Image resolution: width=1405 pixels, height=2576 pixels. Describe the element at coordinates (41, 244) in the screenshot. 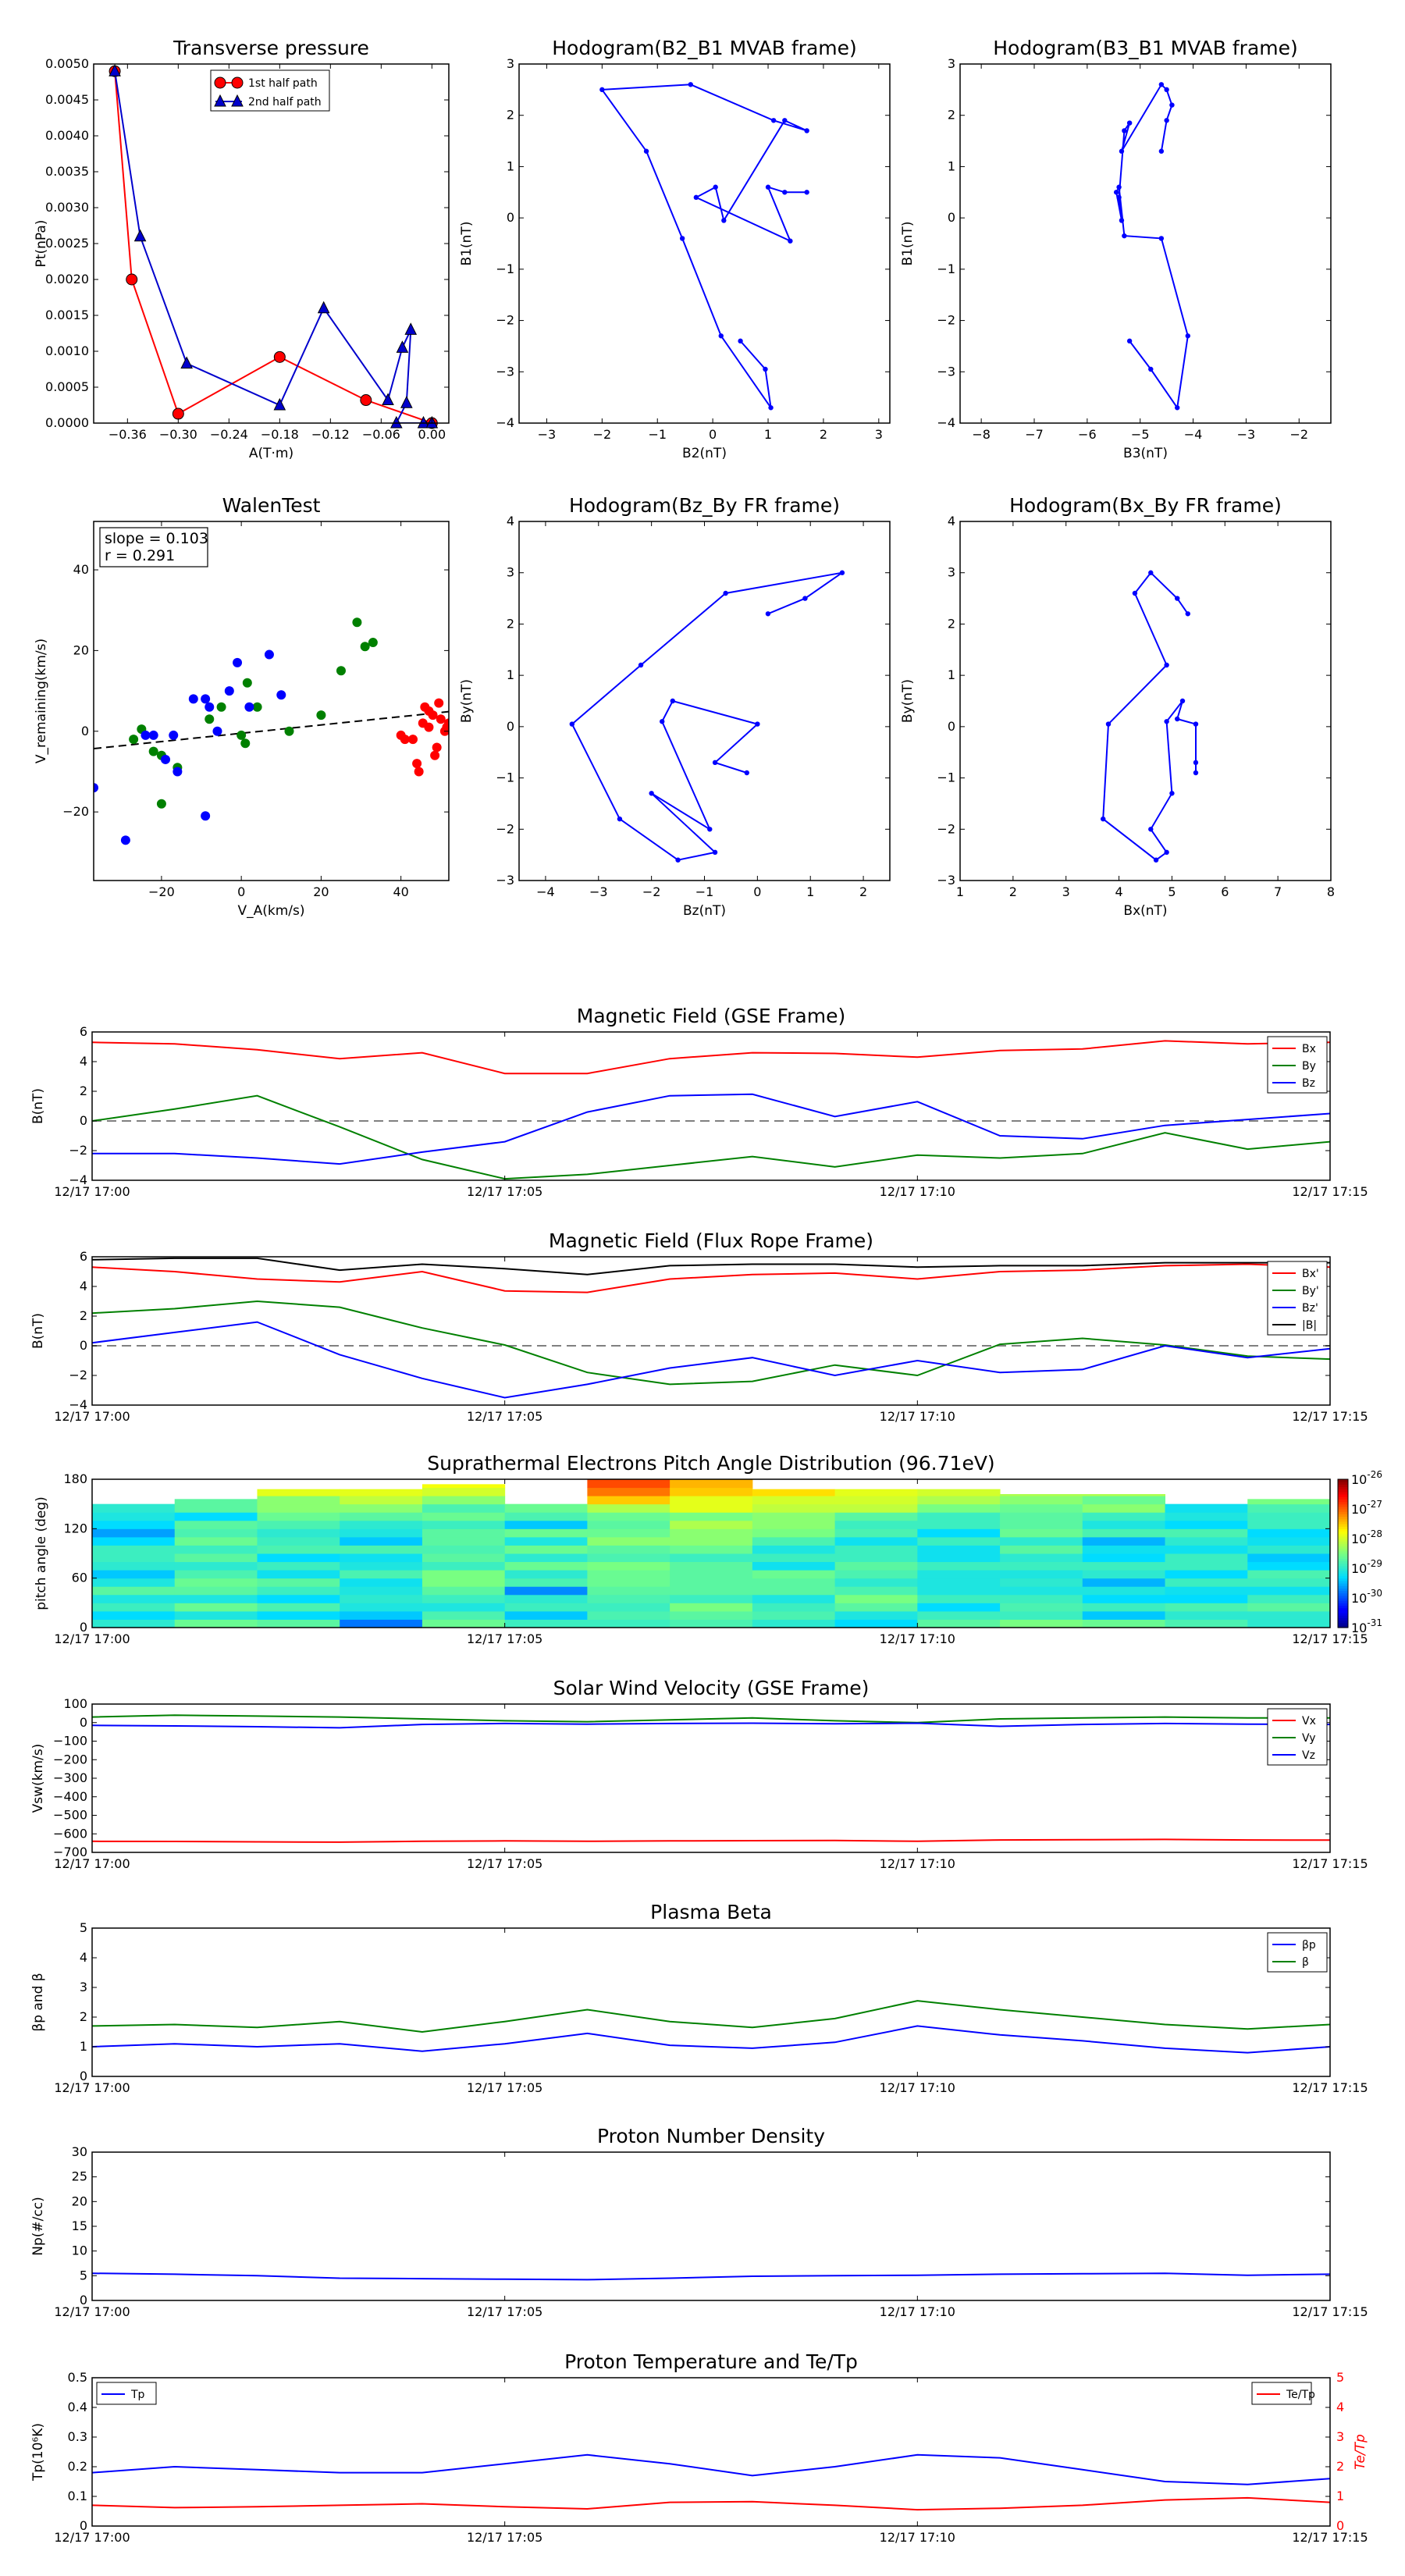

I see `y-axis-label: Pt(nPa)` at that location.